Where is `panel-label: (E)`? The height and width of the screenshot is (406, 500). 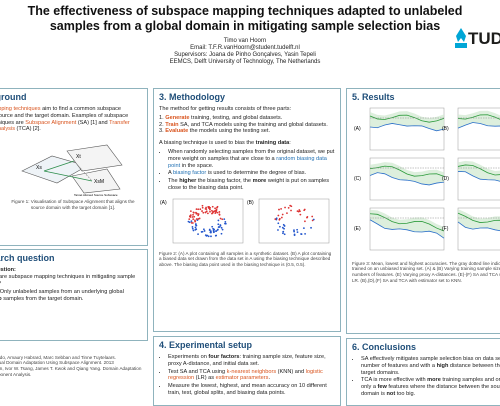
panel-label: (E) is located at coordinates (357, 229).